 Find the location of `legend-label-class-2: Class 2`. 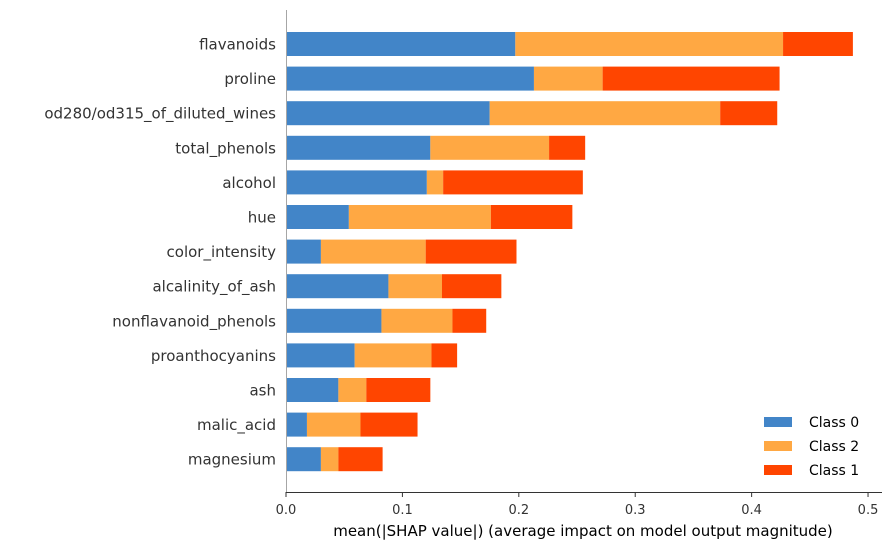

legend-label-class-2: Class 2 is located at coordinates (834, 447).